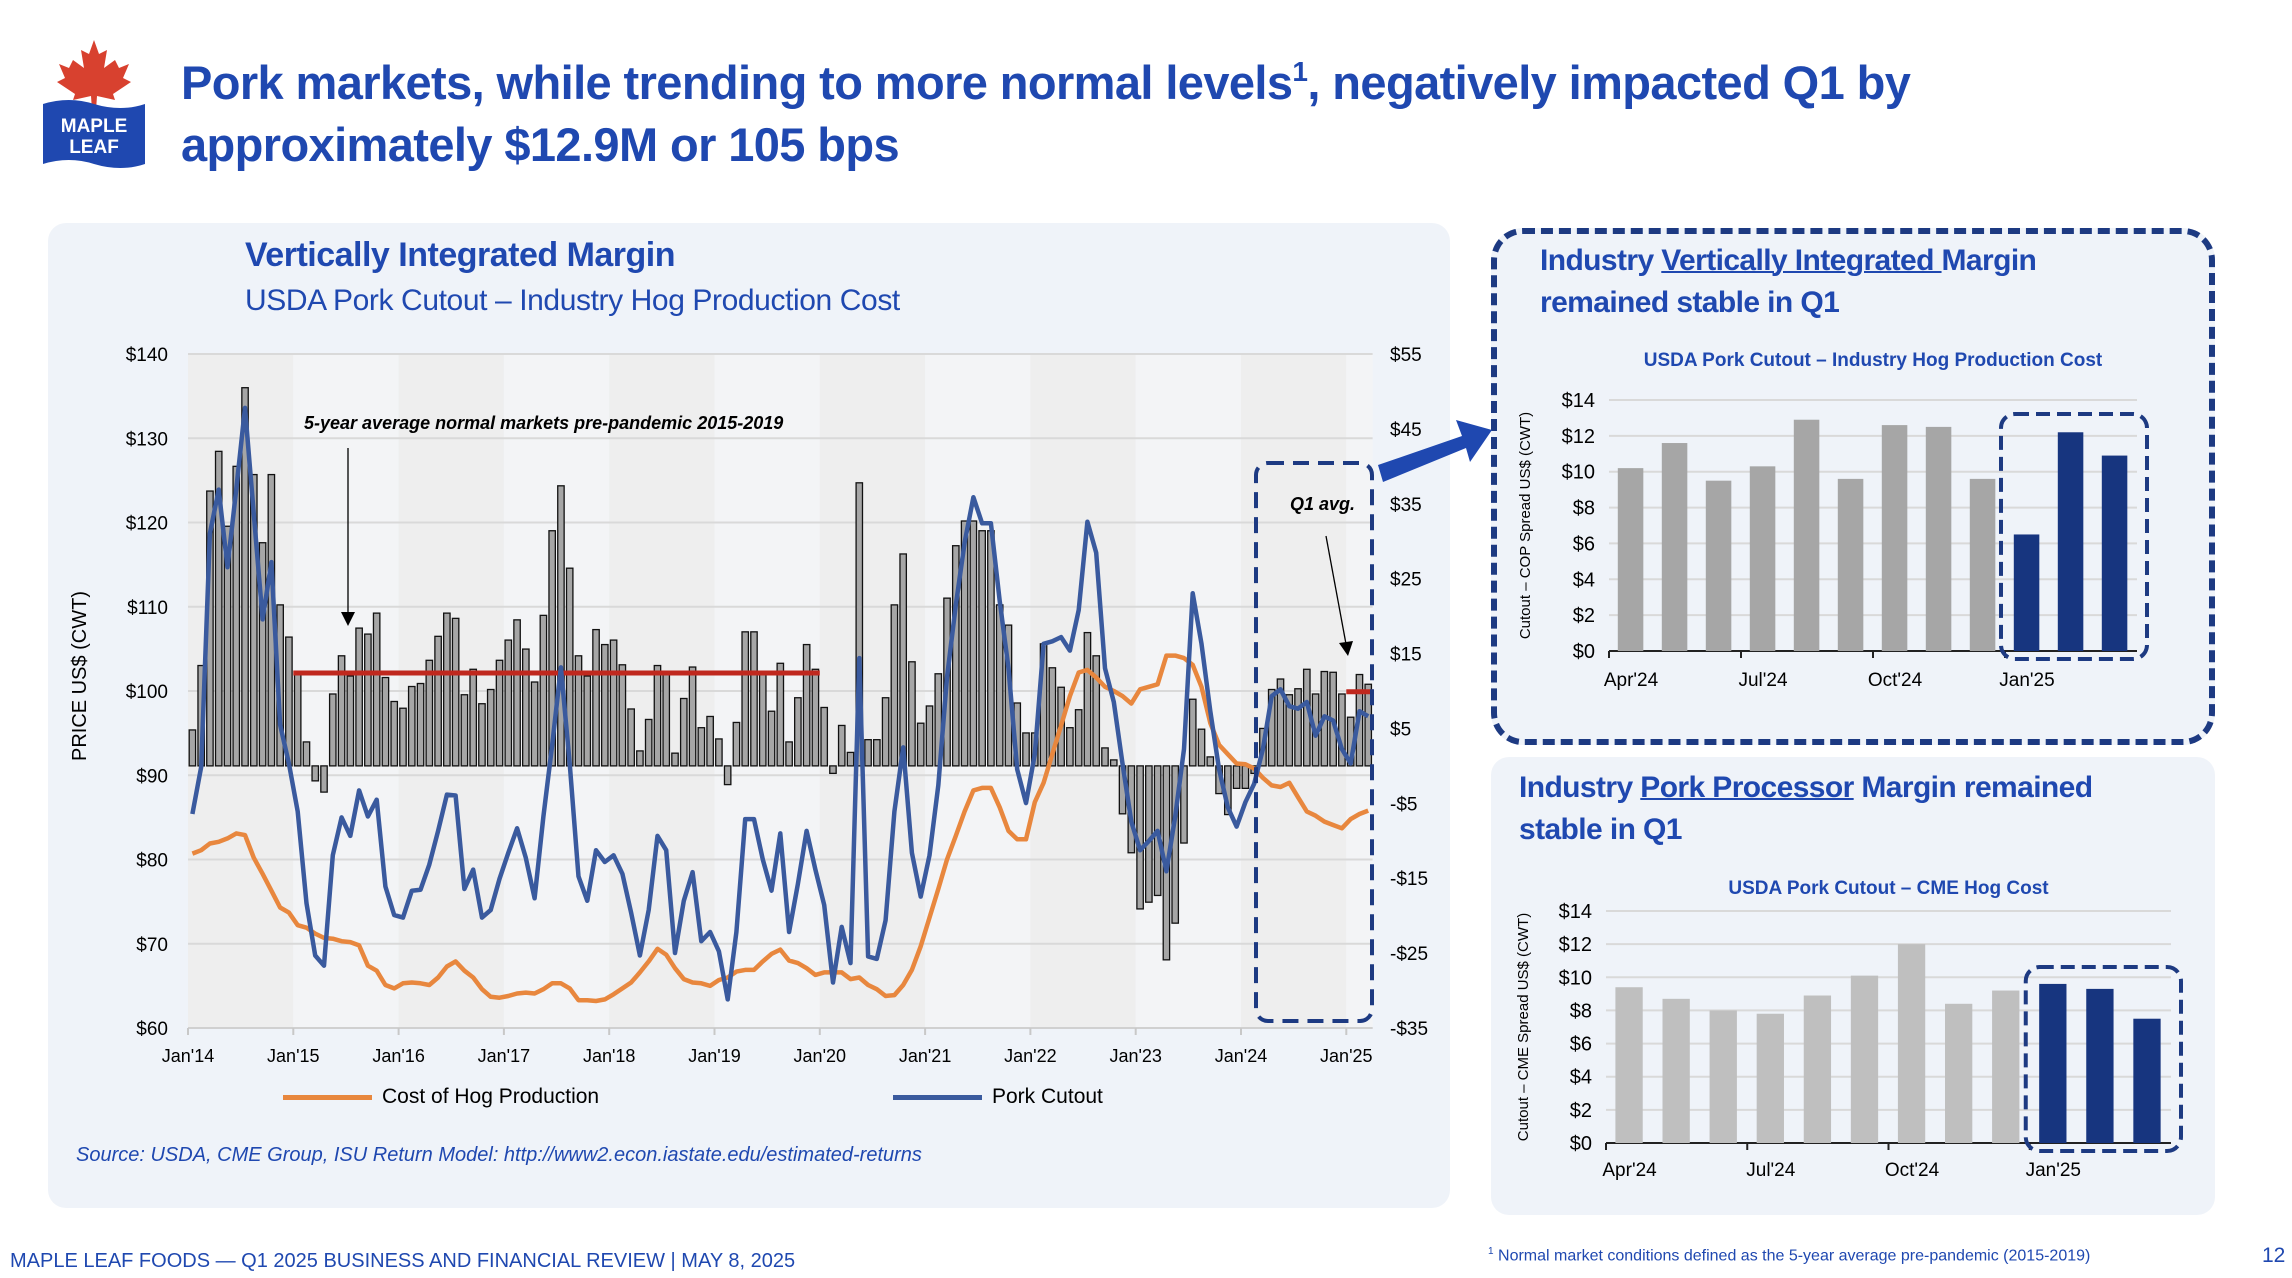 The image size is (2292, 1278). I want to click on bar-Aug24, so click(1806, 535).